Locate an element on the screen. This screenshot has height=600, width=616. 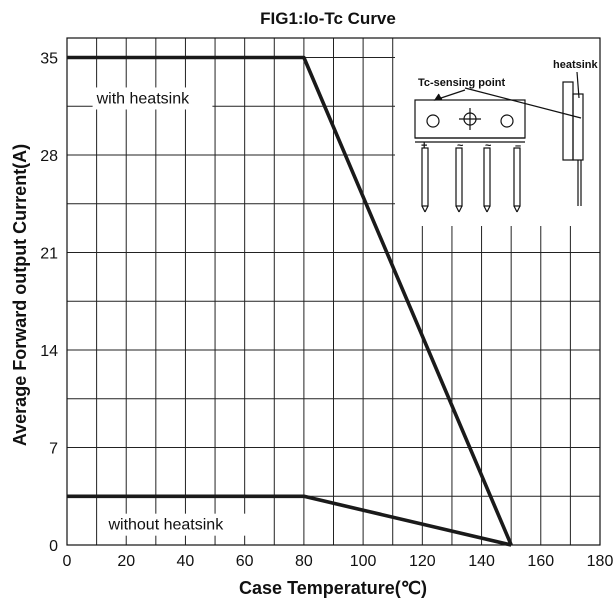
y-tick-label: 14 is located at coordinates (49, 351).